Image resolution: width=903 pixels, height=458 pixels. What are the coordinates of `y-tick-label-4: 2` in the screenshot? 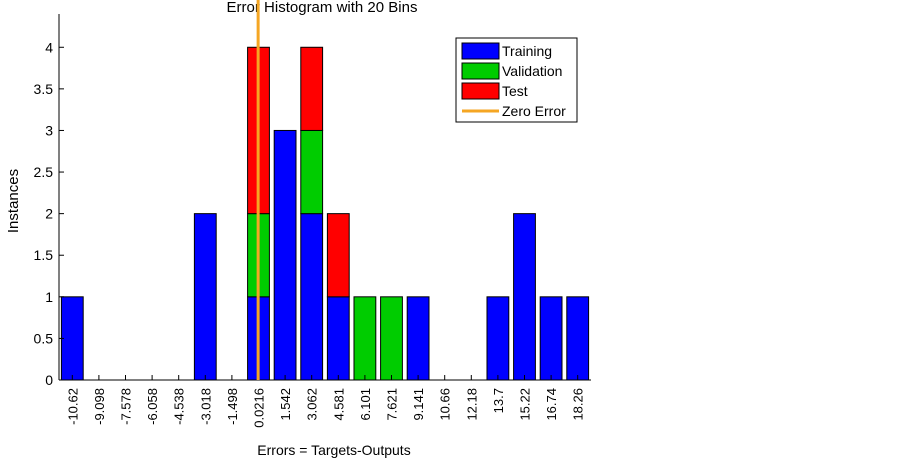 It's located at (49, 214).